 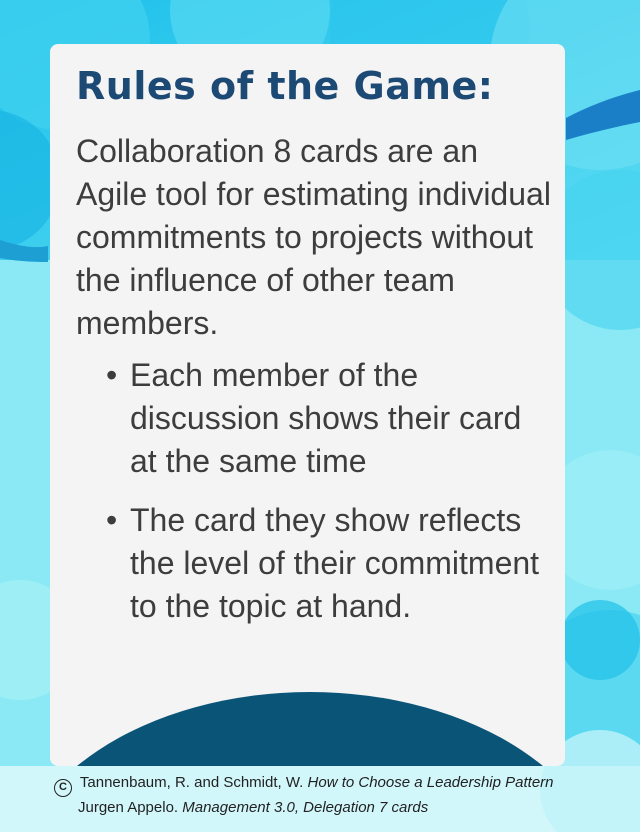 I want to click on card-title: Rules of the Game:, so click(x=285, y=86).